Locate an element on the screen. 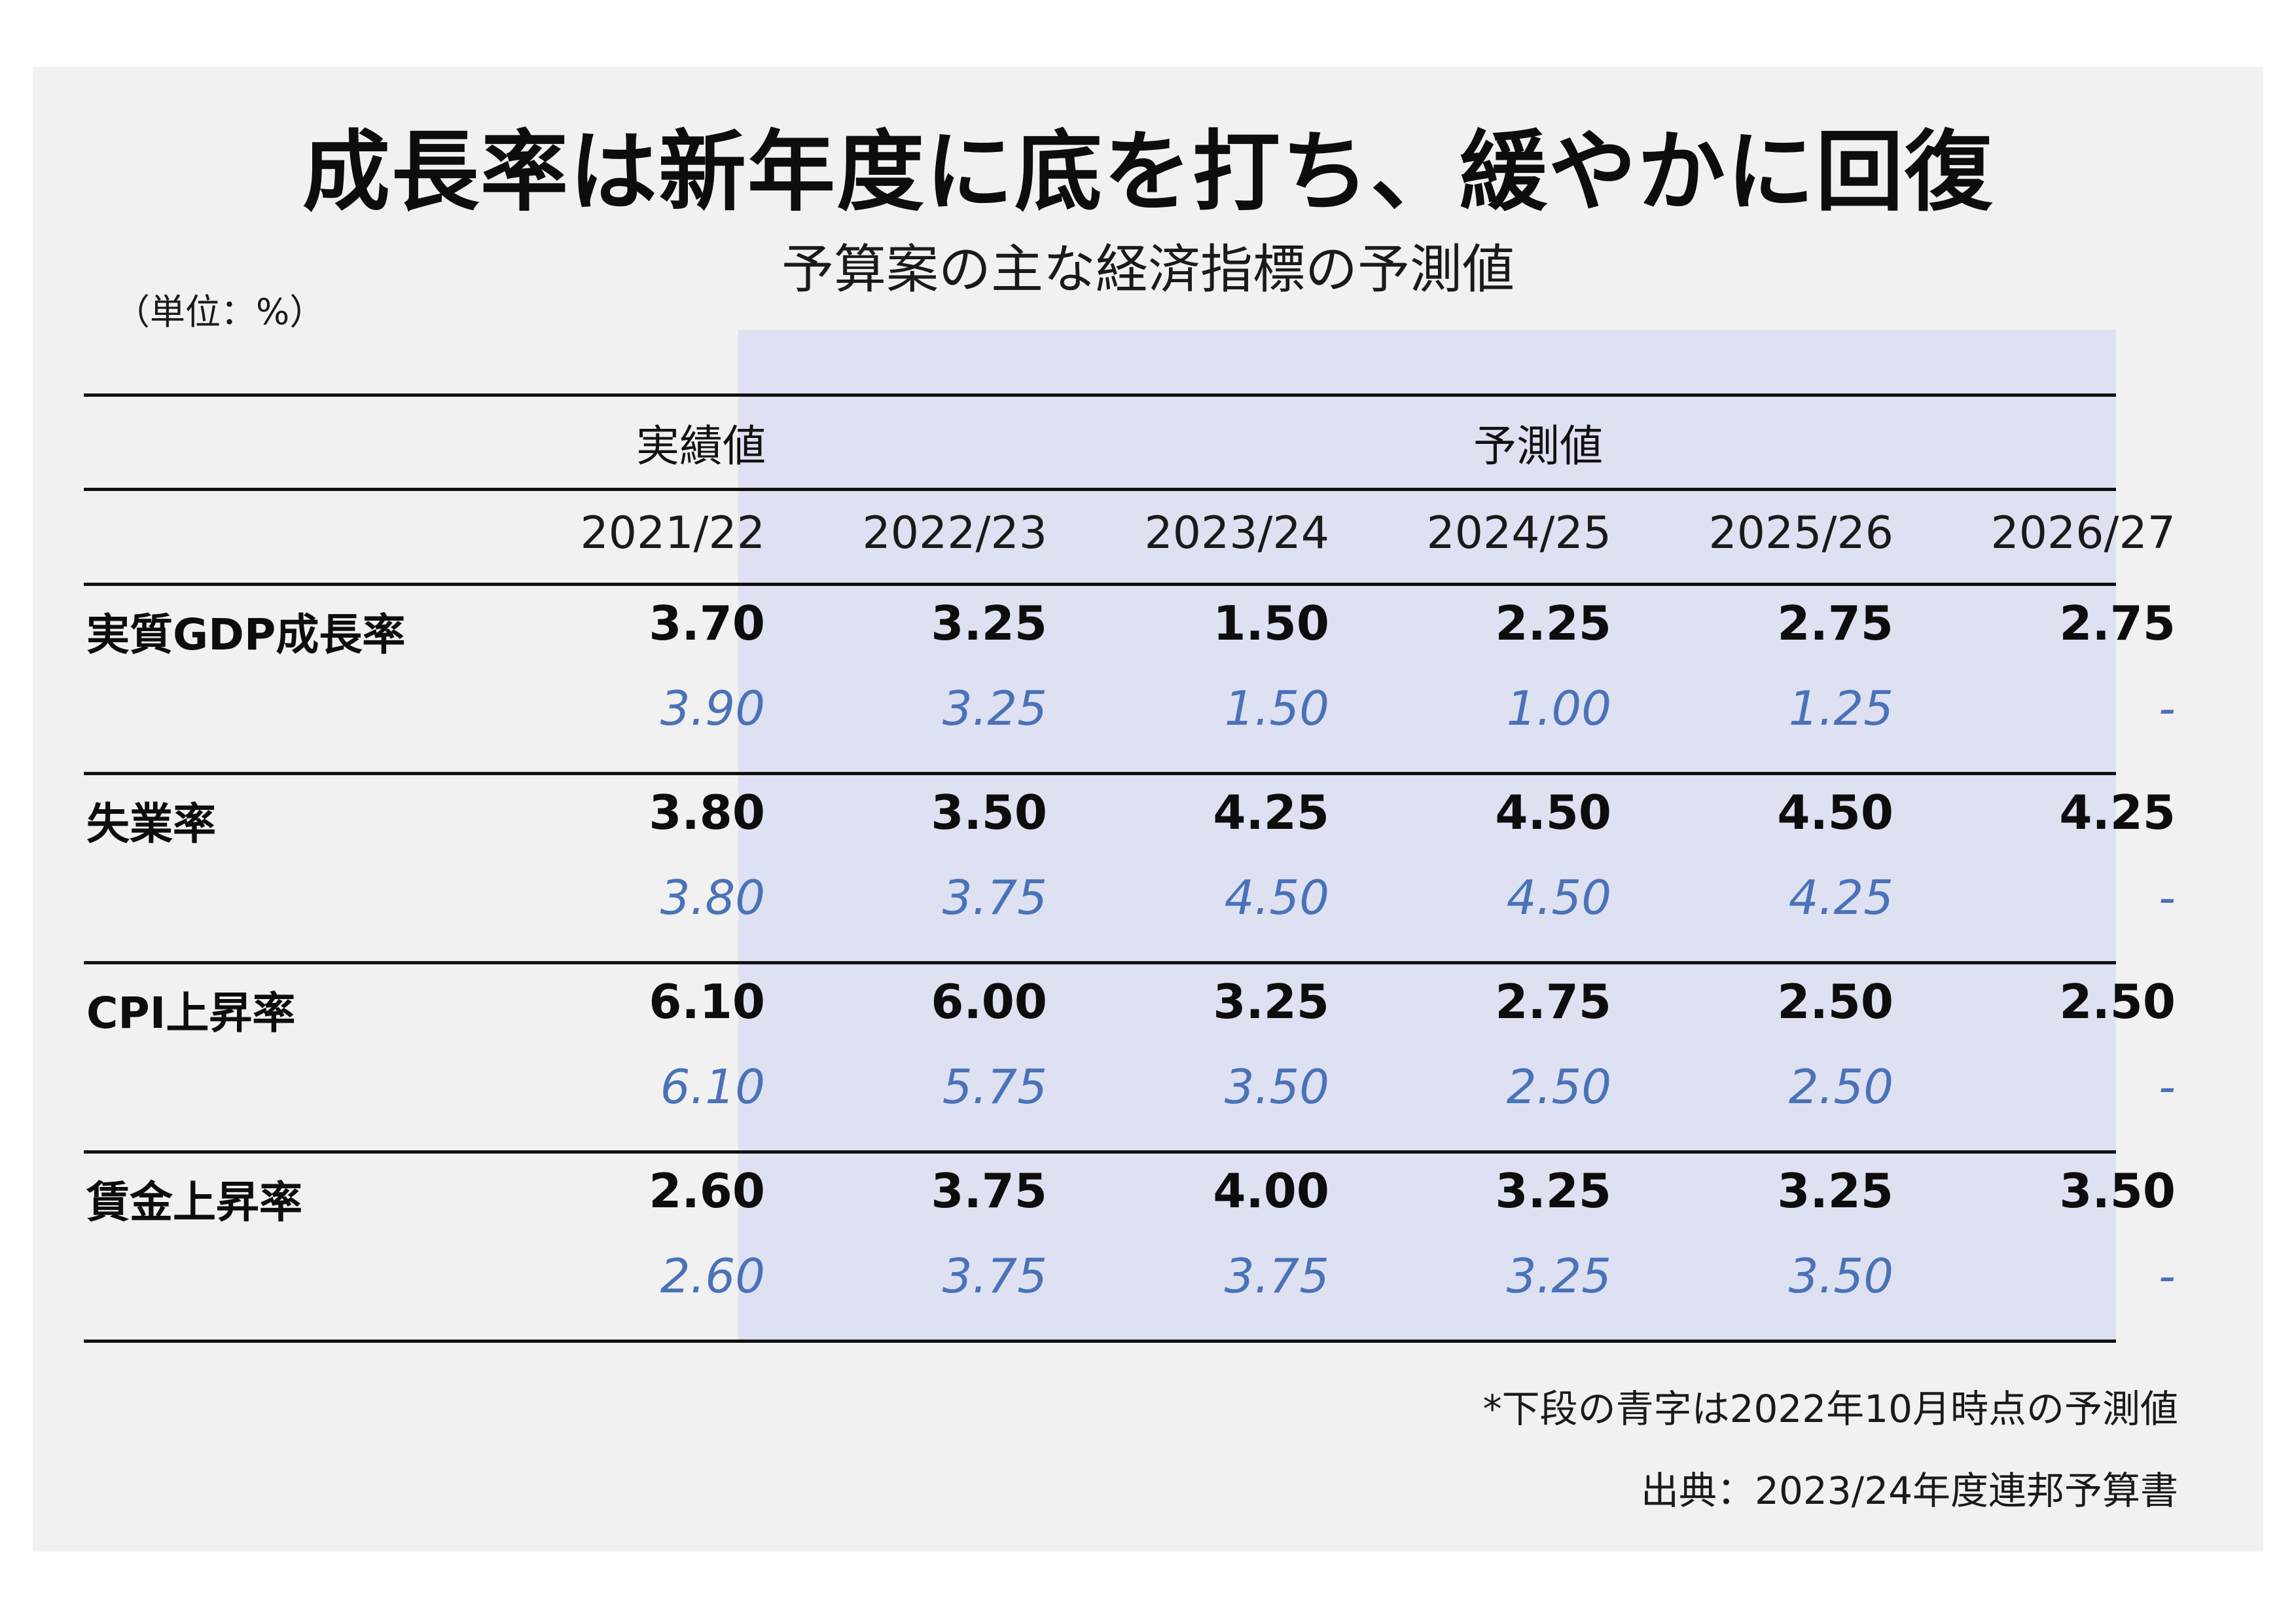  value-previous-forecast: 5.75 is located at coordinates (995, 1086).